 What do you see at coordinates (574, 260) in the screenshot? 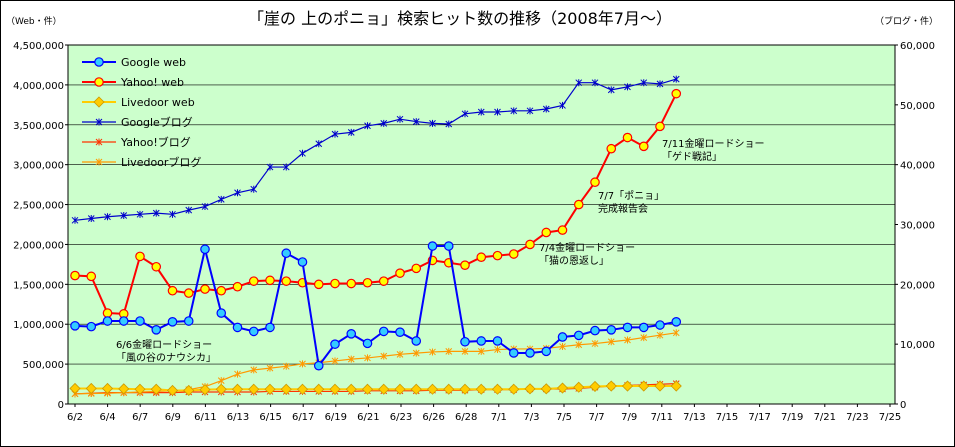
I see `annotation-text: 「猫の恩返し」` at bounding box center [574, 260].